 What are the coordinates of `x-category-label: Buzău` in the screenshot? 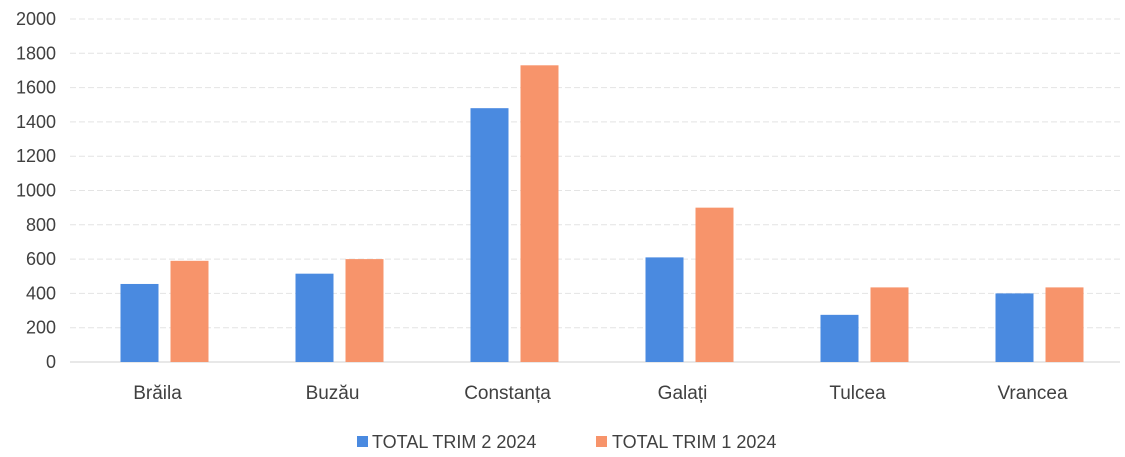 It's located at (333, 393).